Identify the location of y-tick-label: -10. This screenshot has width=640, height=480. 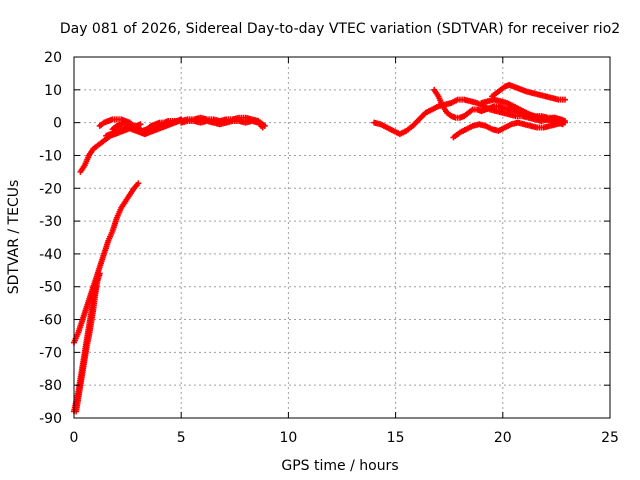
(50, 156).